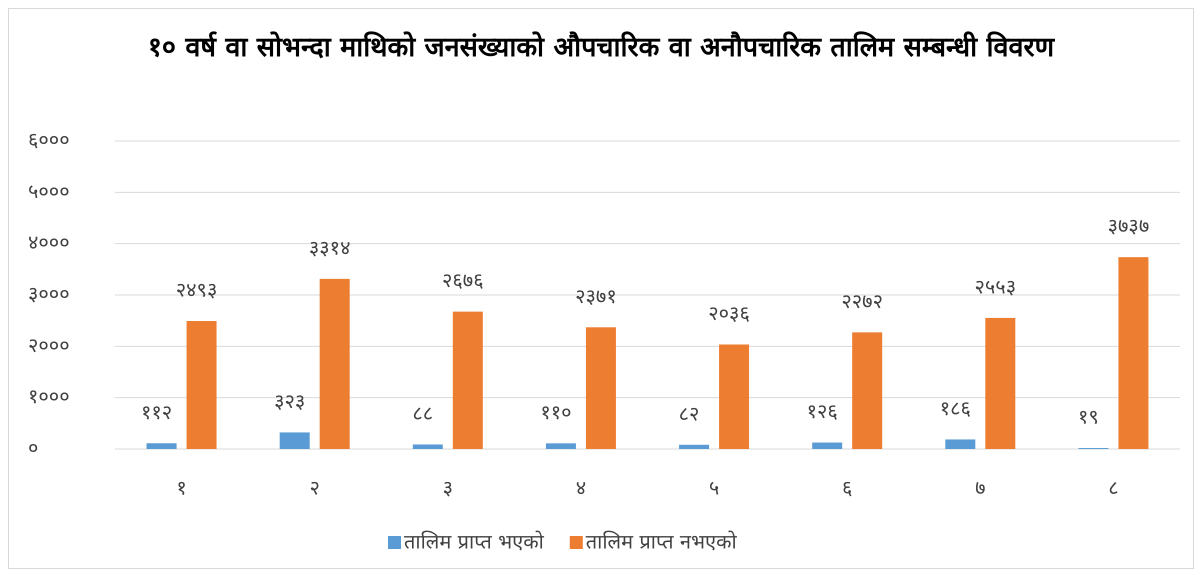 Image resolution: width=1202 pixels, height=575 pixels. I want to click on y-tick-label: ०, so click(33, 448).